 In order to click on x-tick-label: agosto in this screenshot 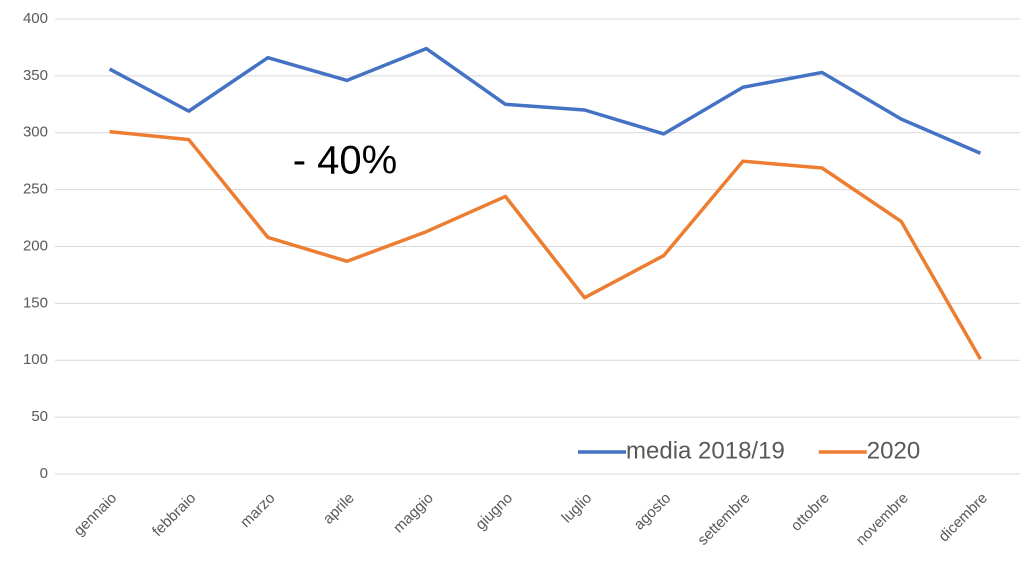, I will do `click(653, 512)`.